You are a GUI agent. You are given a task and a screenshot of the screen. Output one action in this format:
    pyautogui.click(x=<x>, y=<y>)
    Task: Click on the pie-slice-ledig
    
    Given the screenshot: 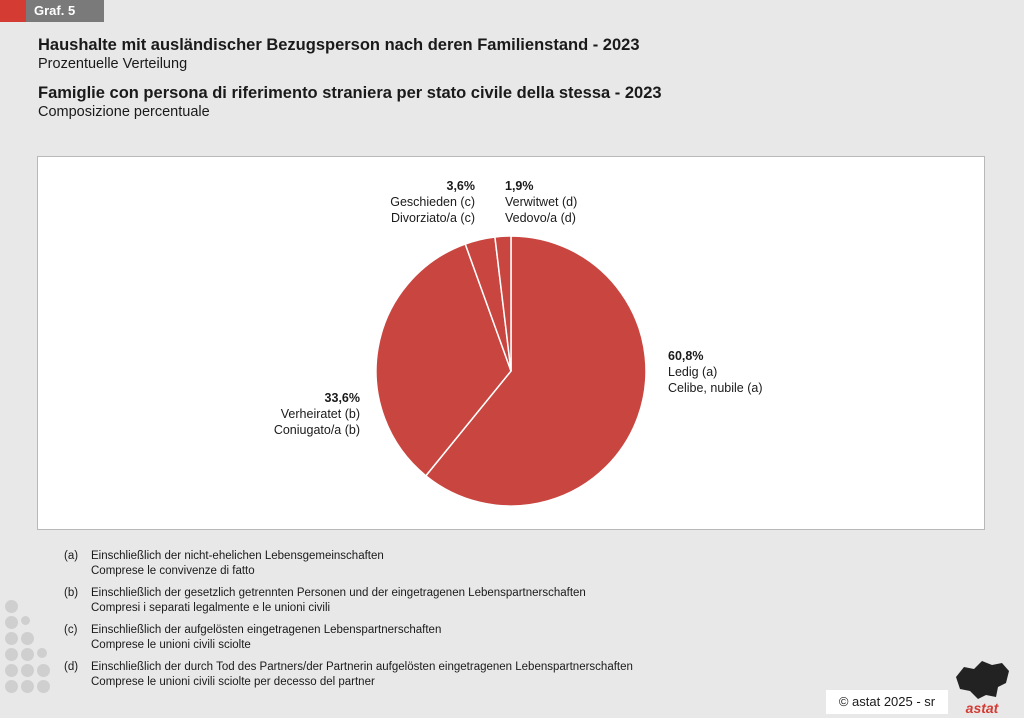 What is the action you would take?
    pyautogui.click(x=535, y=371)
    